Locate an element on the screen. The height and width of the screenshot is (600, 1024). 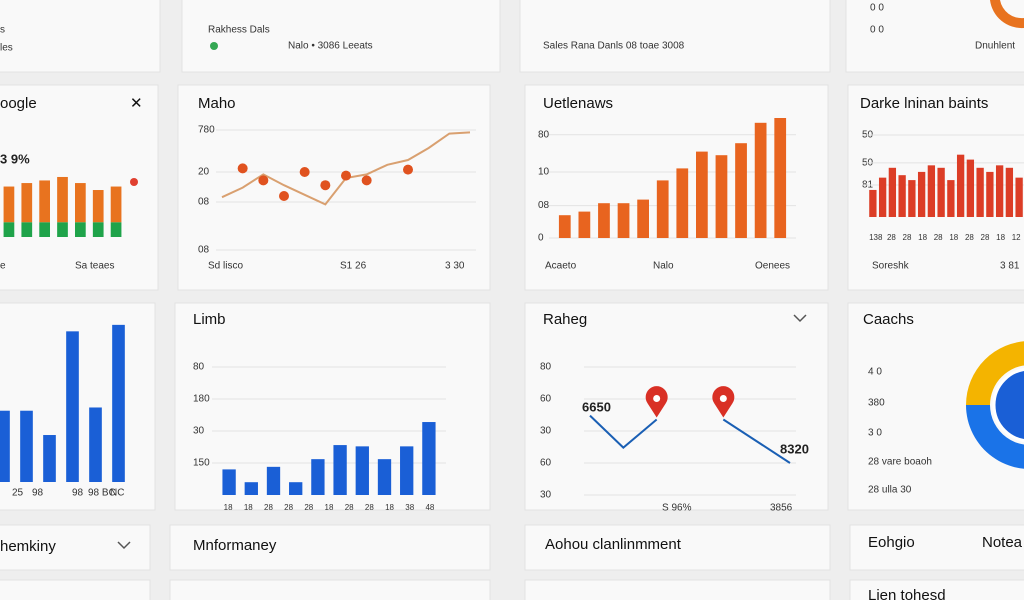
card-line: 0 0 is located at coordinates (877, 30).